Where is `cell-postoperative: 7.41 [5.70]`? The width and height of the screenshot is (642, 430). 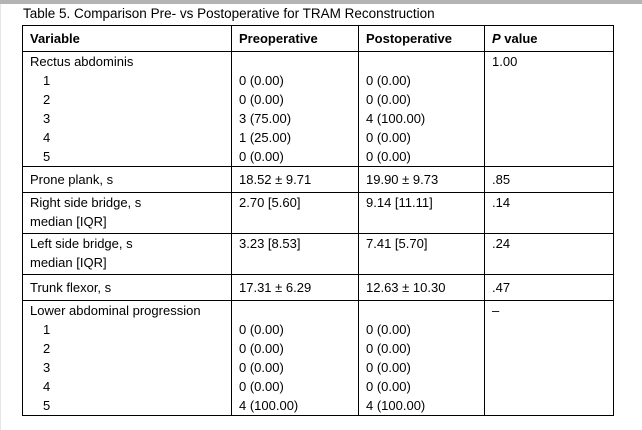
cell-postoperative: 7.41 [5.70] is located at coordinates (421, 254).